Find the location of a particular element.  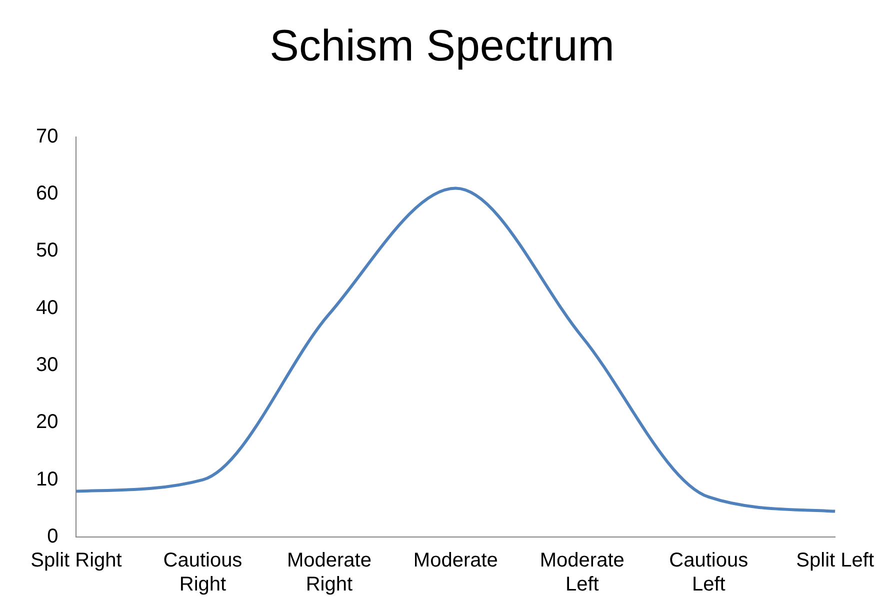

x-tick-label: Split Left is located at coordinates (835, 561).